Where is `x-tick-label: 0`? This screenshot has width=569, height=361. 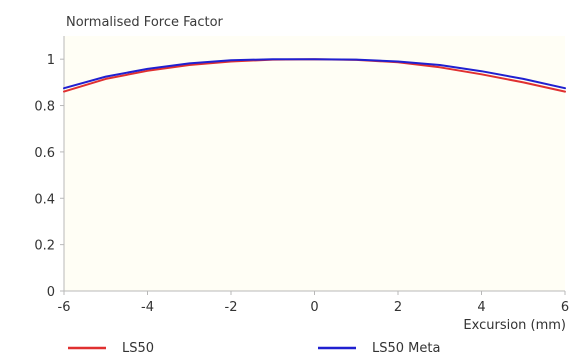
x-tick-label: 0 is located at coordinates (314, 307).